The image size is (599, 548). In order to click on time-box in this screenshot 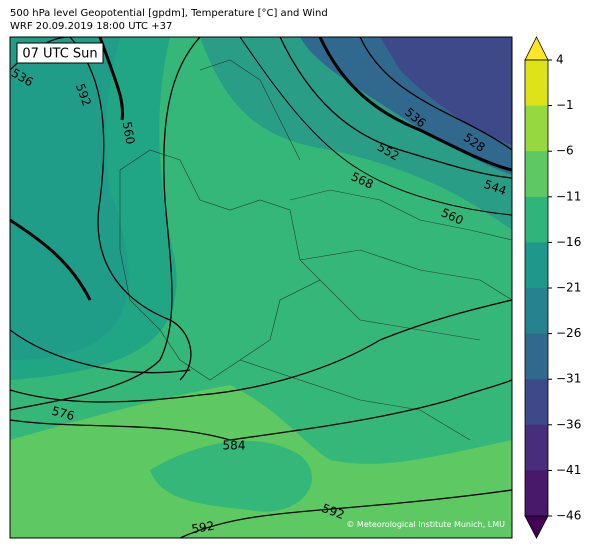, I will do `click(60, 53)`.